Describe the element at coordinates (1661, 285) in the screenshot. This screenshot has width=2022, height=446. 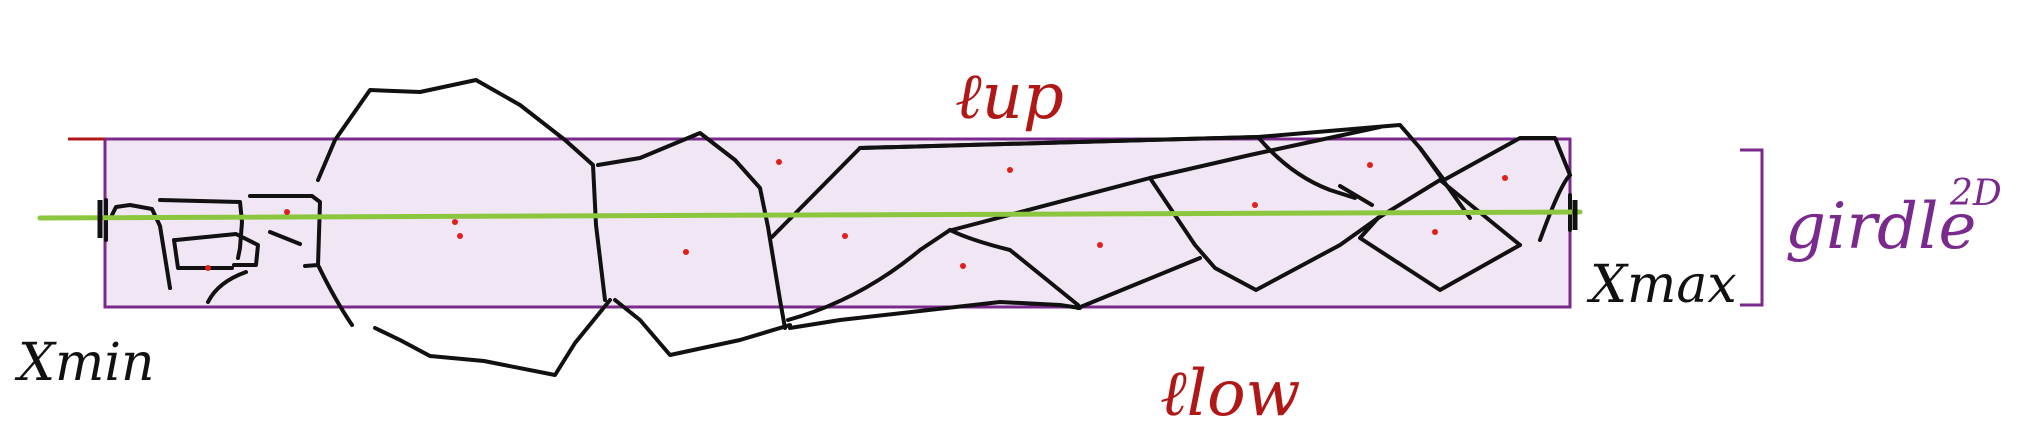
I see `xmax-label: Xmax` at that location.